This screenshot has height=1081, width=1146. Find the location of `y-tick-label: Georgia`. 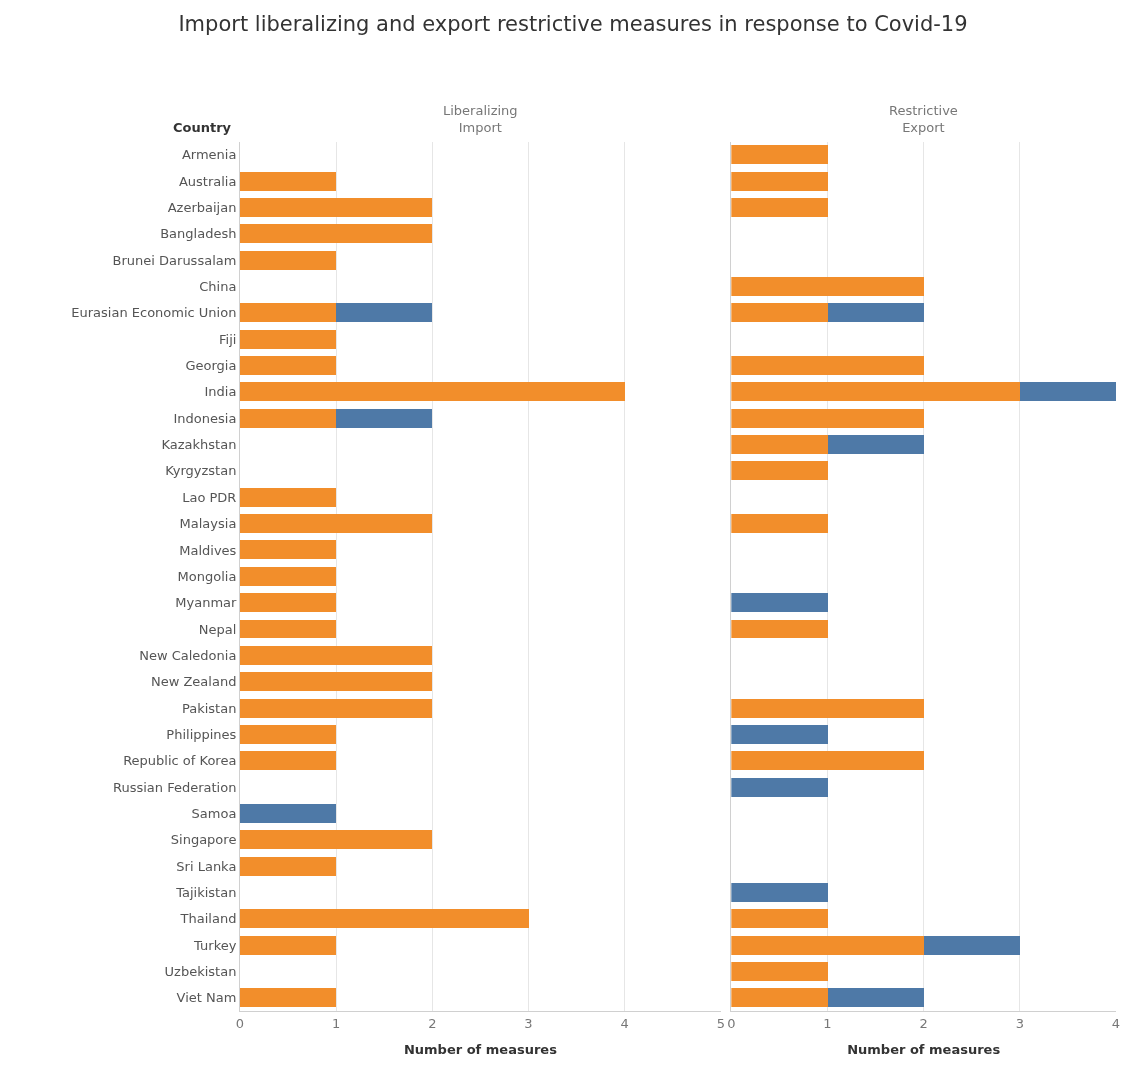

y-tick-label: Georgia is located at coordinates (211, 366).